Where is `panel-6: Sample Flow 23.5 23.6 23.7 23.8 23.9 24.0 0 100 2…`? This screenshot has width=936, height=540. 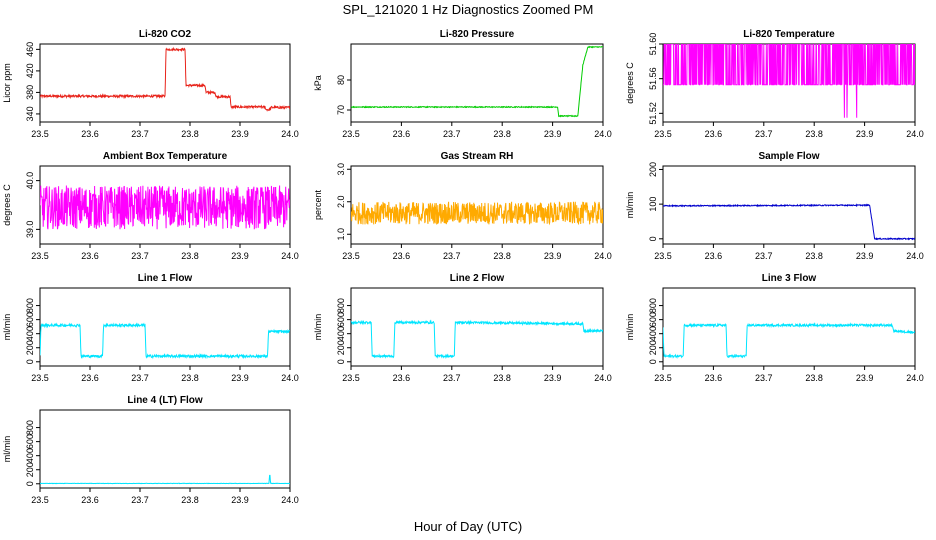 panel-6: Sample Flow 23.5 23.6 23.7 23.8 23.9 24.0 0 100 2… is located at coordinates (774, 206).